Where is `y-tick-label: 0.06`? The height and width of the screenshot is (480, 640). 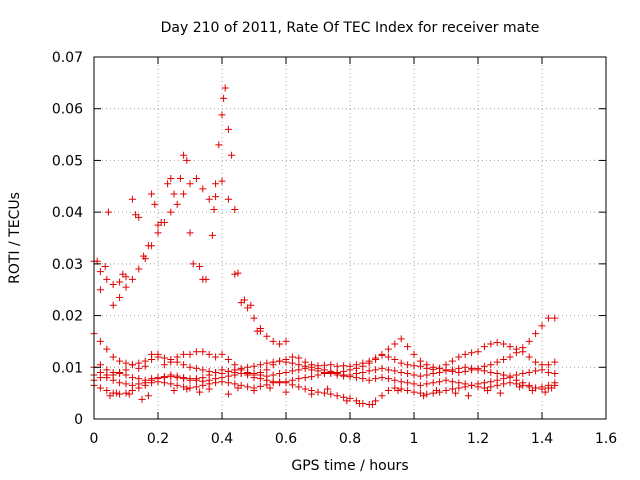 y-tick-label: 0.06 is located at coordinates (67, 110).